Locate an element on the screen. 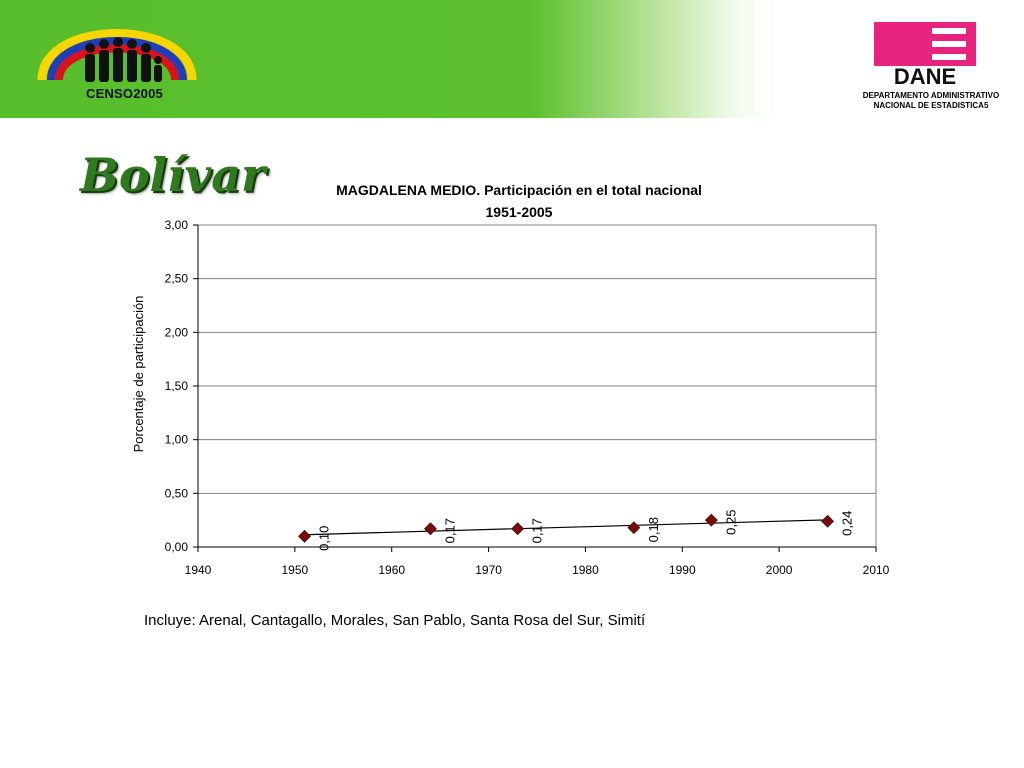  trend-line is located at coordinates (566, 527).